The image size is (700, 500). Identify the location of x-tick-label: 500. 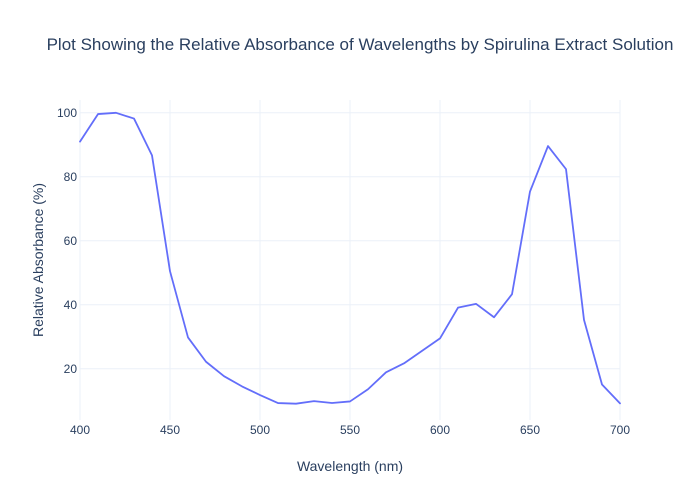
(260, 430).